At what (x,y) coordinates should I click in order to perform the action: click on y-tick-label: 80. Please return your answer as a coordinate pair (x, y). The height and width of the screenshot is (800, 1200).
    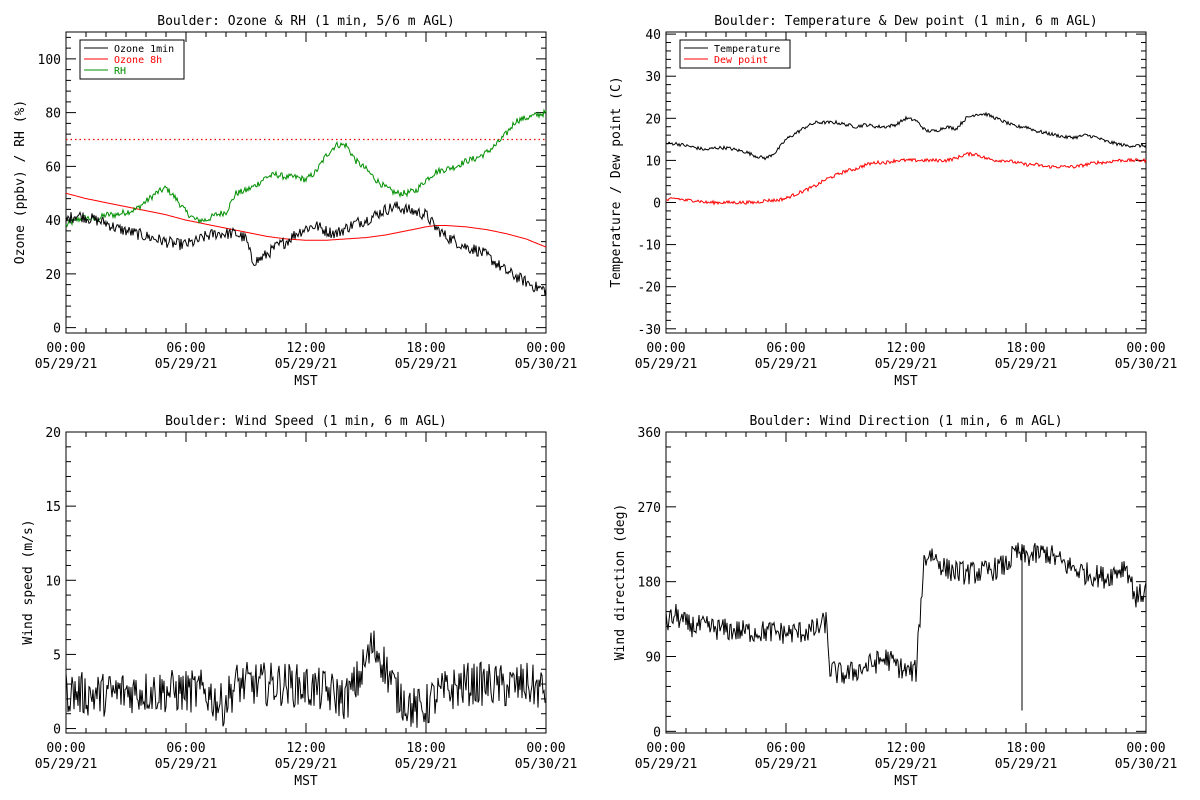
    Looking at the image, I should click on (53, 114).